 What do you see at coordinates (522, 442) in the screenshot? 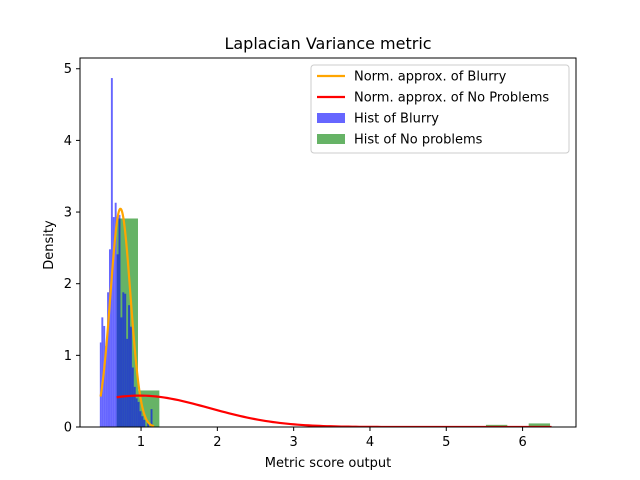
I see `x-tick-label: 6` at bounding box center [522, 442].